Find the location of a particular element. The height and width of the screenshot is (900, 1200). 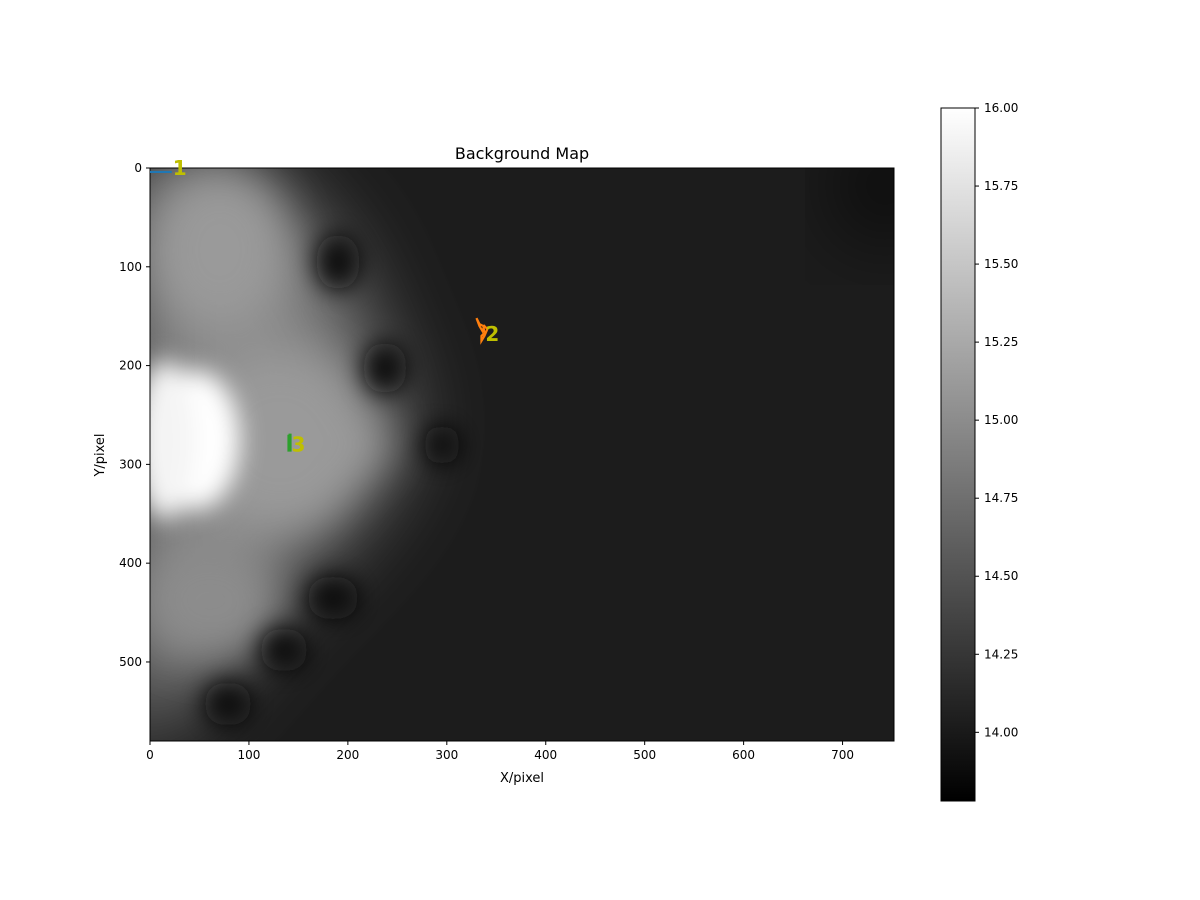

x-tick-label: 300 is located at coordinates (446, 755).